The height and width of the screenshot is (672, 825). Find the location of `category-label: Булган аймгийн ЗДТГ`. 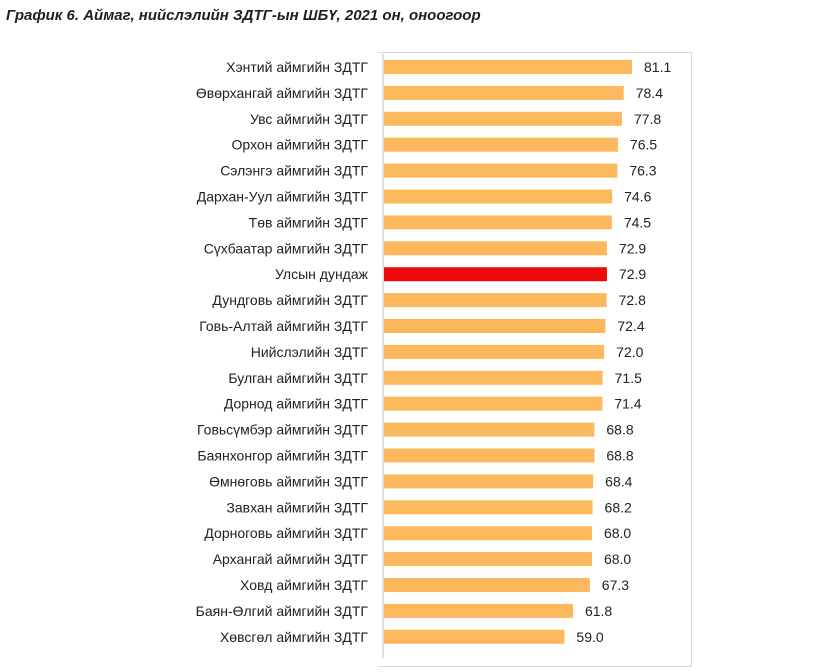

category-label: Булган аймгийн ЗДТГ is located at coordinates (298, 378).